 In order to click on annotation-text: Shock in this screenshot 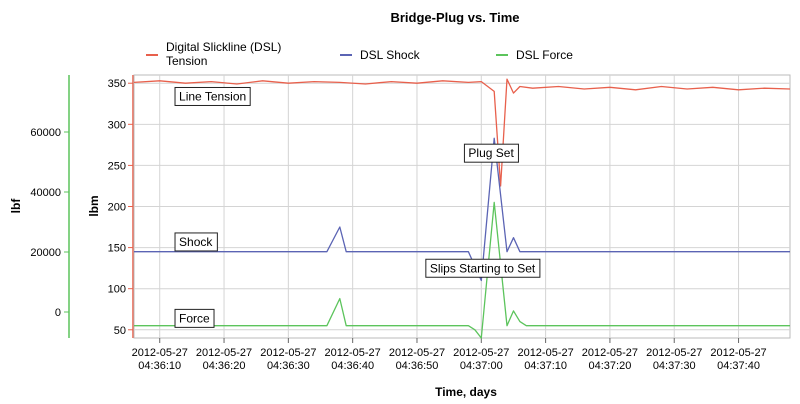, I will do `click(196, 242)`.